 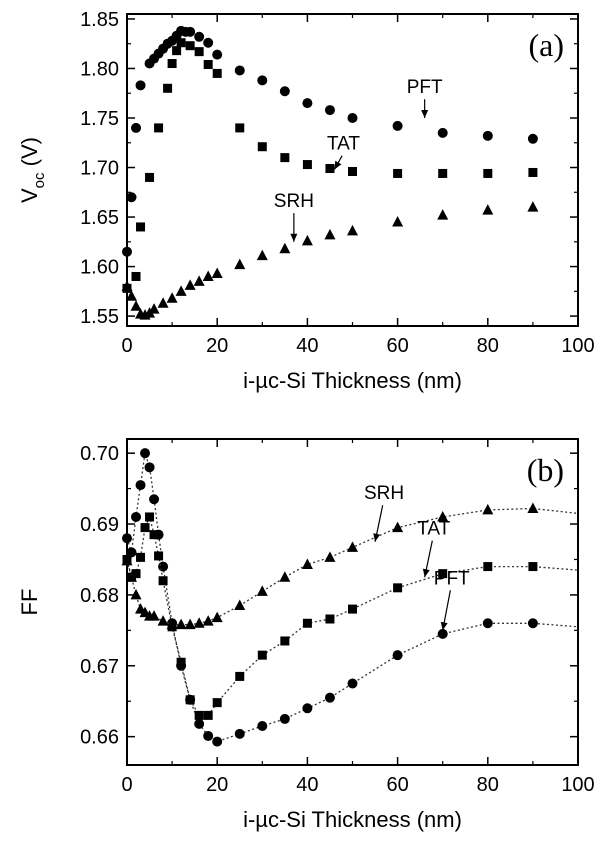 What do you see at coordinates (577, 346) in the screenshot?
I see `x-tick-label: 100` at bounding box center [577, 346].